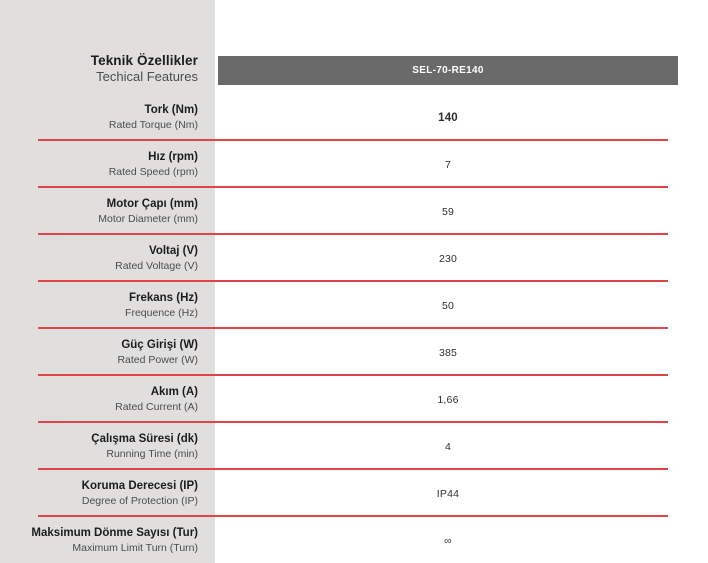 The height and width of the screenshot is (563, 708). Describe the element at coordinates (99, 117) in the screenshot. I see `spec-label: Tork (Nm) Rated Torque (Nm)` at that location.